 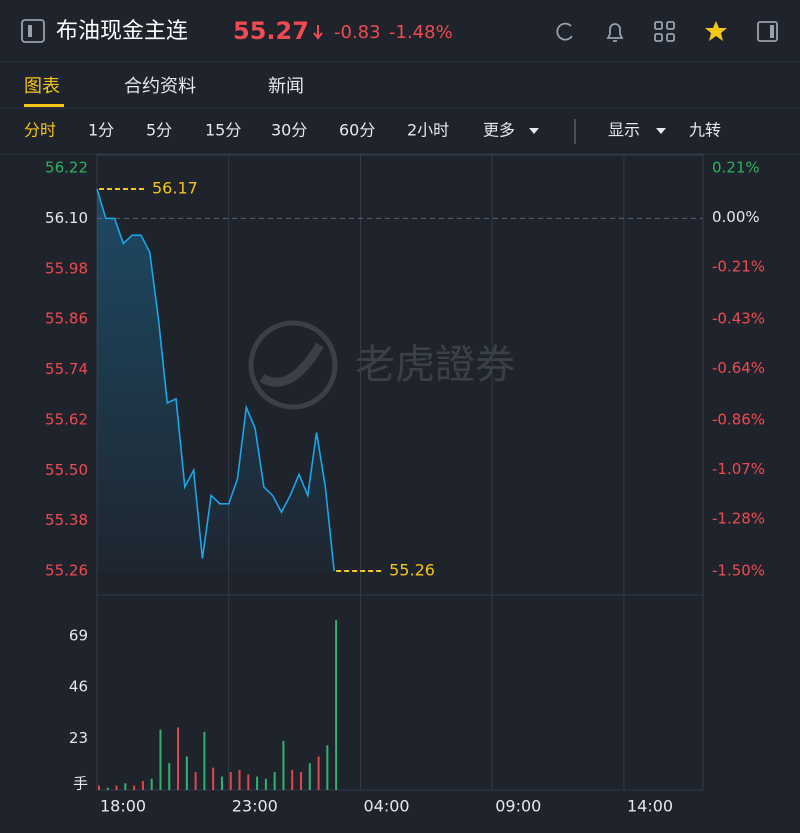 What do you see at coordinates (223, 130) in the screenshot?
I see `period-button: 15分` at bounding box center [223, 130].